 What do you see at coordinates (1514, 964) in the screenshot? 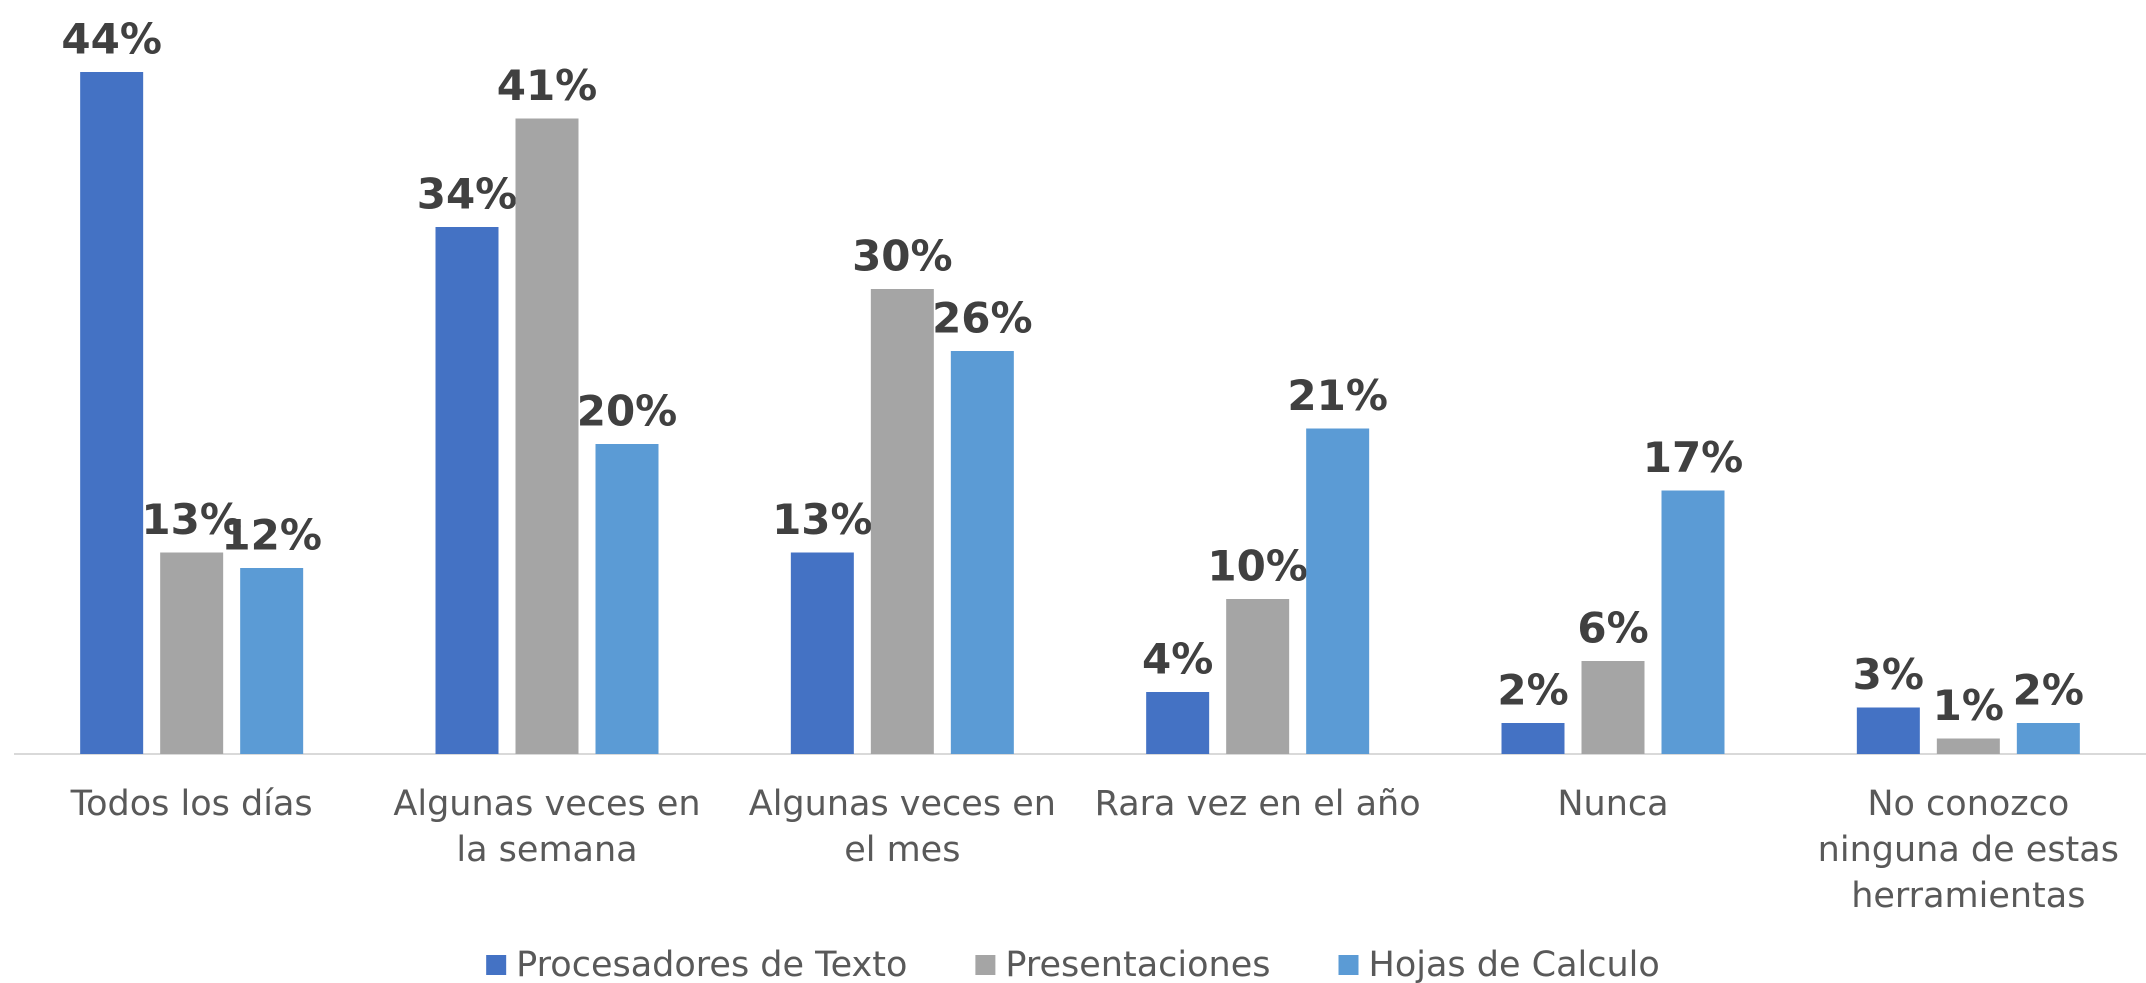
I see `legend-label: Hojas de Calculo` at bounding box center [1514, 964].